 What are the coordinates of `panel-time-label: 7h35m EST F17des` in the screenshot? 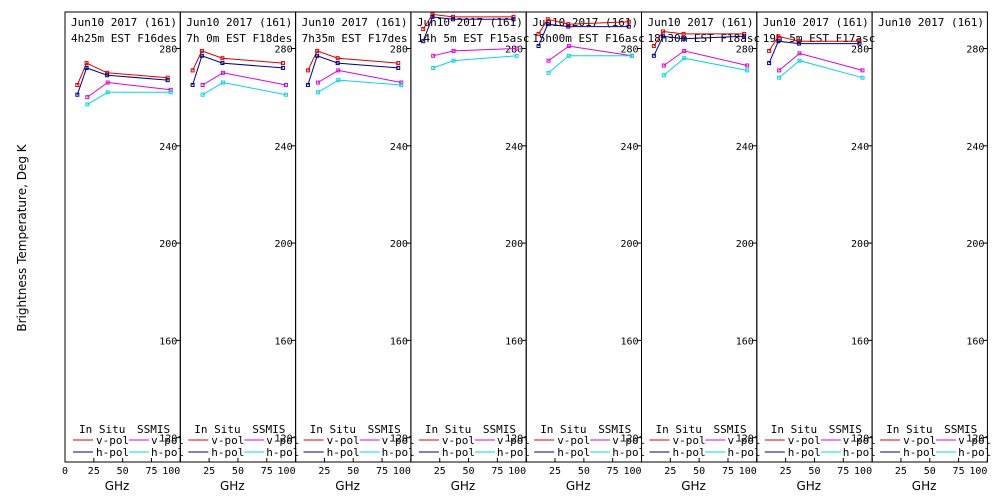 It's located at (355, 38).